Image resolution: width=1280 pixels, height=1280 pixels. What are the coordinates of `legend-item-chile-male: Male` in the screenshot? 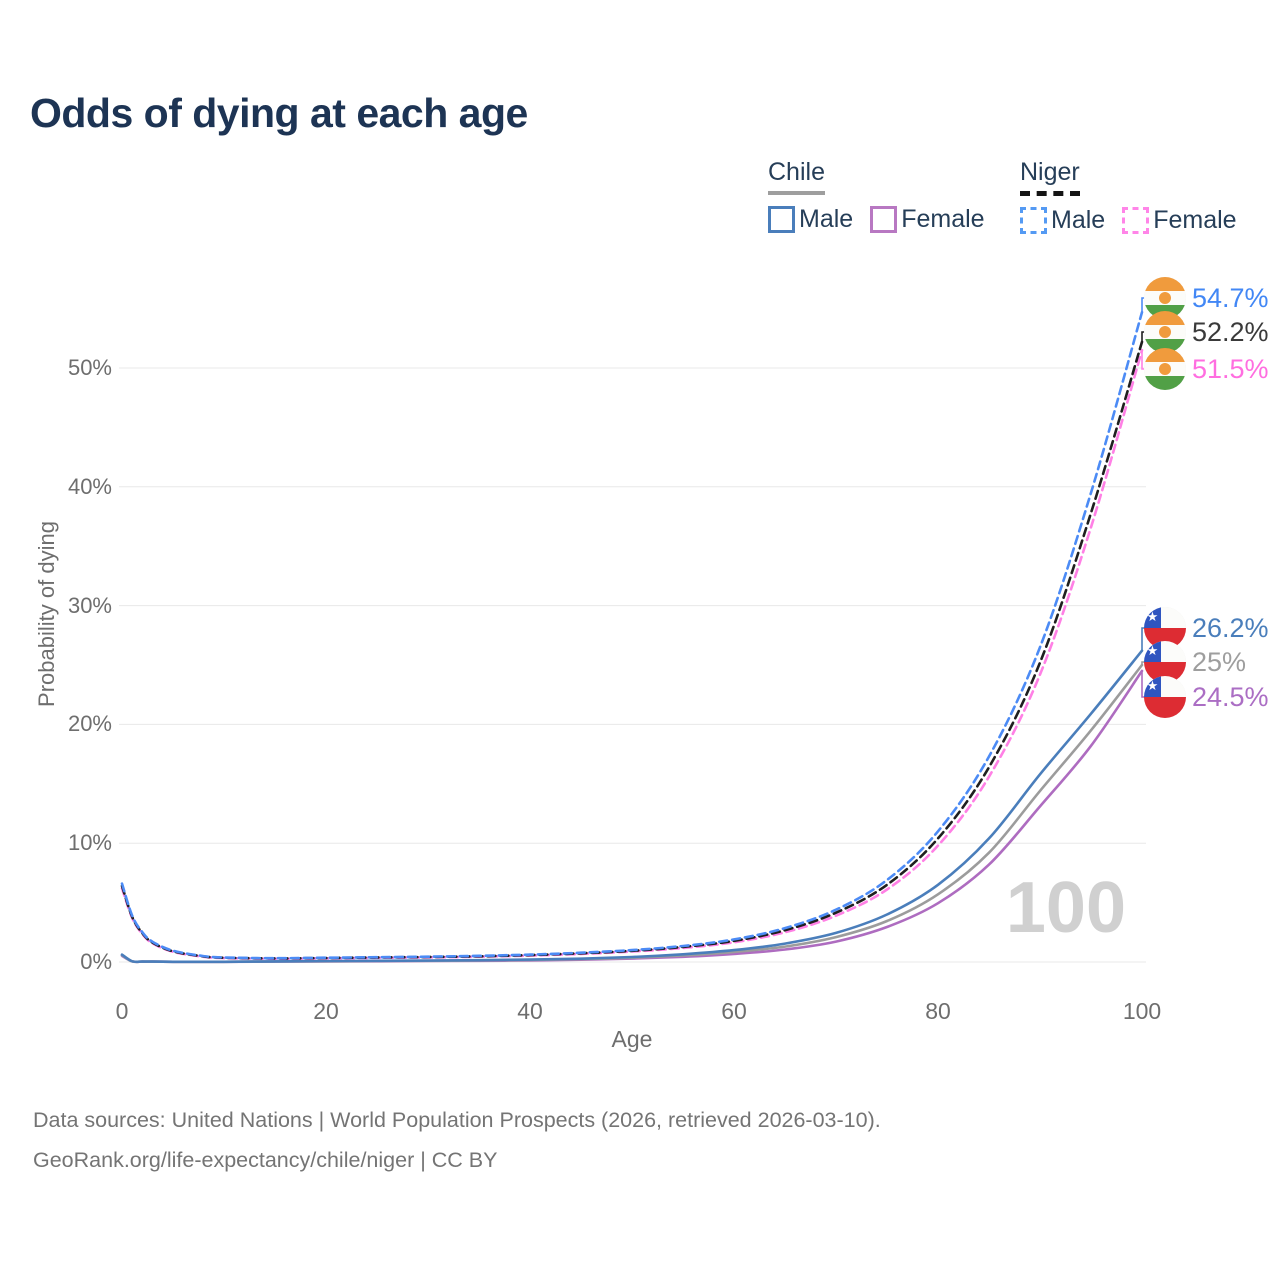 It's located at (810, 219).